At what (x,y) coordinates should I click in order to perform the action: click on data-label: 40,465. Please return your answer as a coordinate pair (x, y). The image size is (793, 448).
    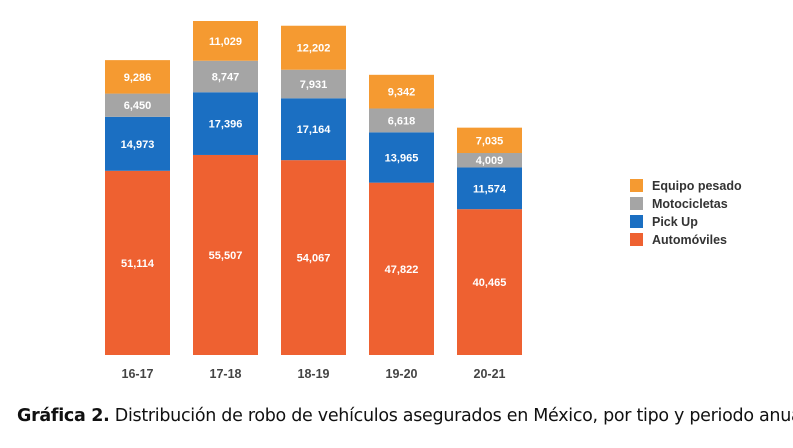
    Looking at the image, I should click on (490, 283).